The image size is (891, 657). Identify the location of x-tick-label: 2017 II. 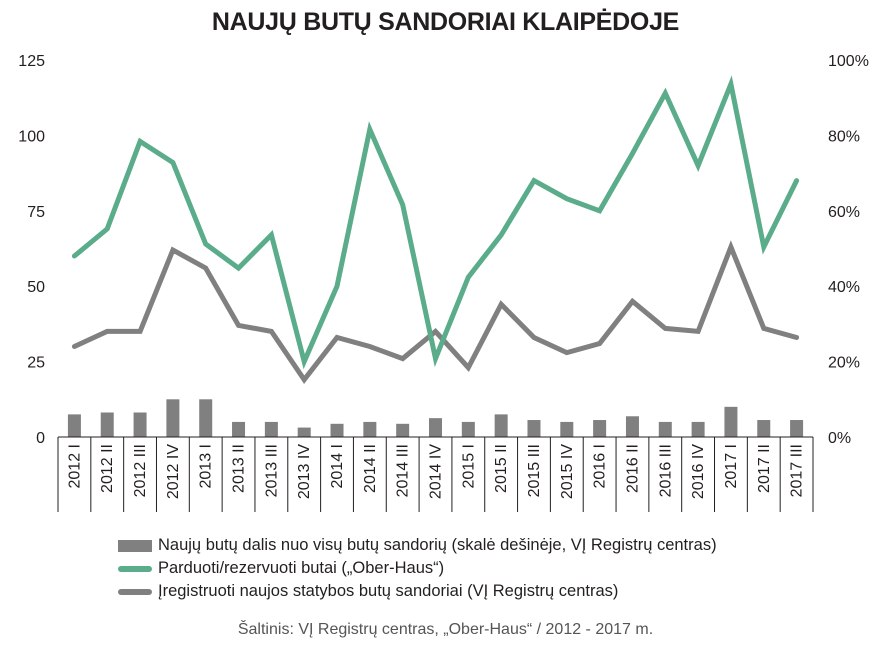
(764, 468).